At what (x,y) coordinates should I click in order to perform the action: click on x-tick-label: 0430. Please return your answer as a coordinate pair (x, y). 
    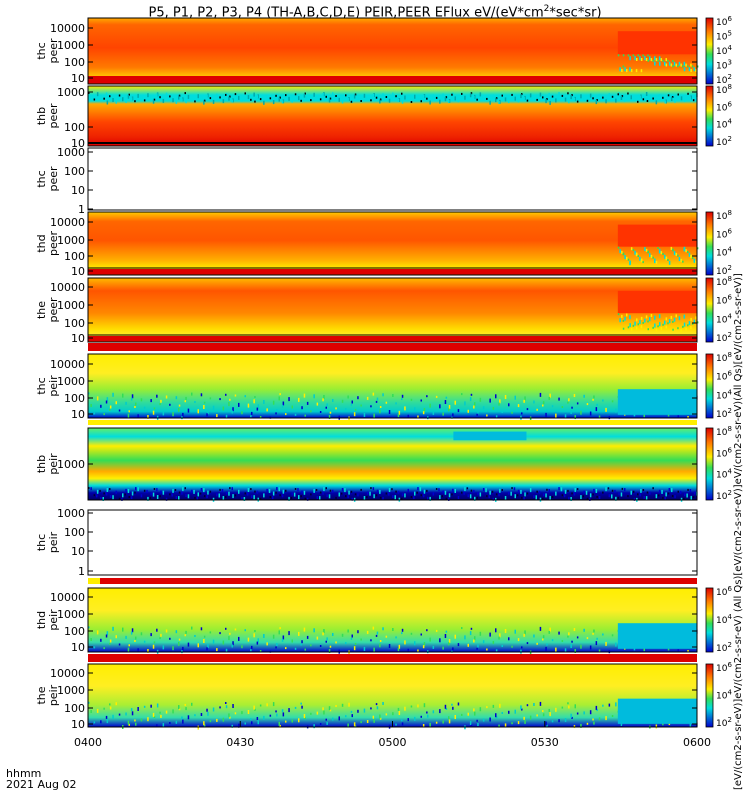
    Looking at the image, I should click on (240, 742).